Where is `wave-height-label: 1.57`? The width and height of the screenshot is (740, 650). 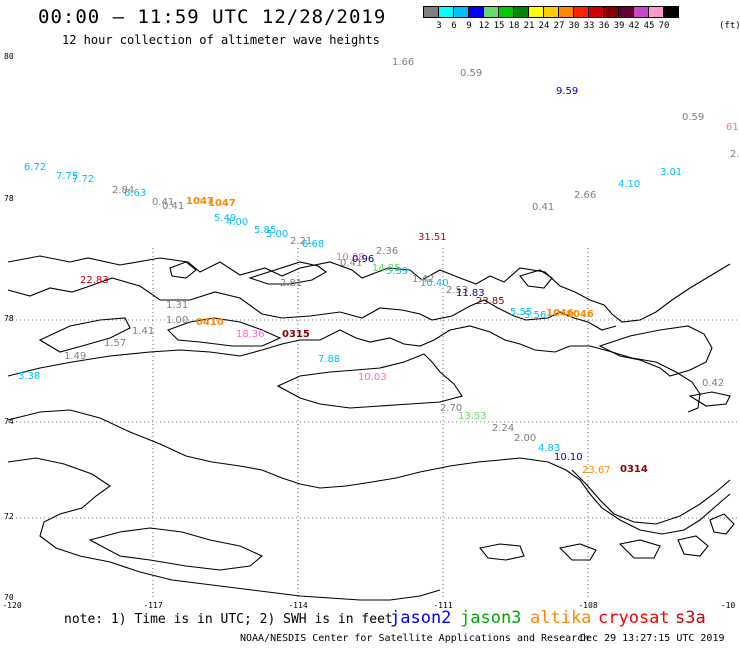
wave-height-label: 1.57 is located at coordinates (115, 343).